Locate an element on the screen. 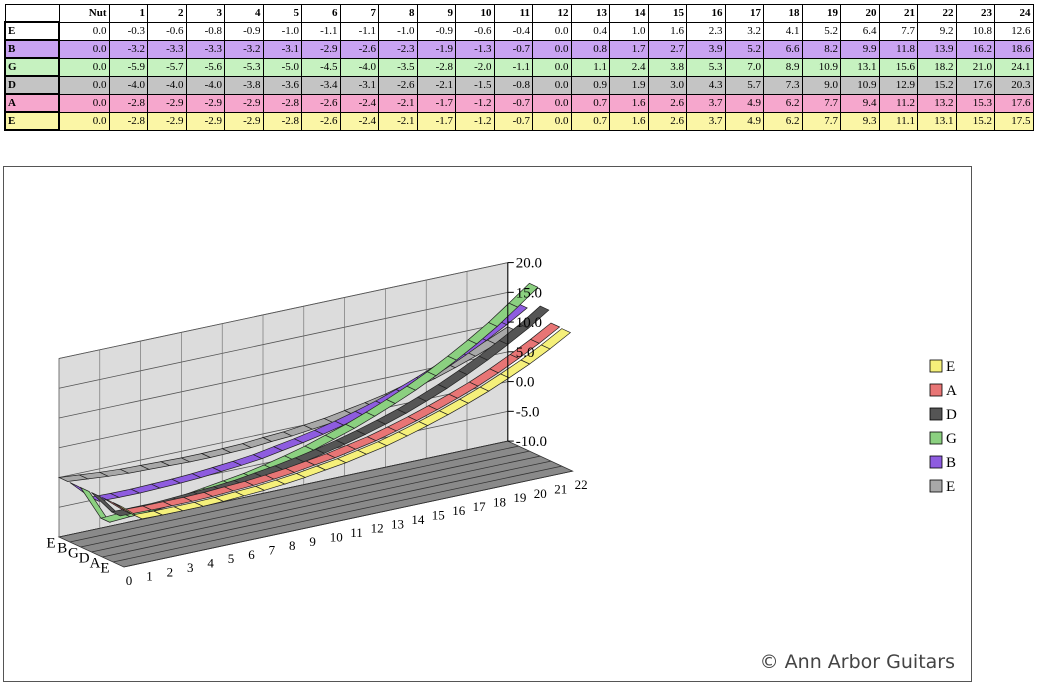 This screenshot has height=686, width=1058. column-header: 9 is located at coordinates (436, 13).